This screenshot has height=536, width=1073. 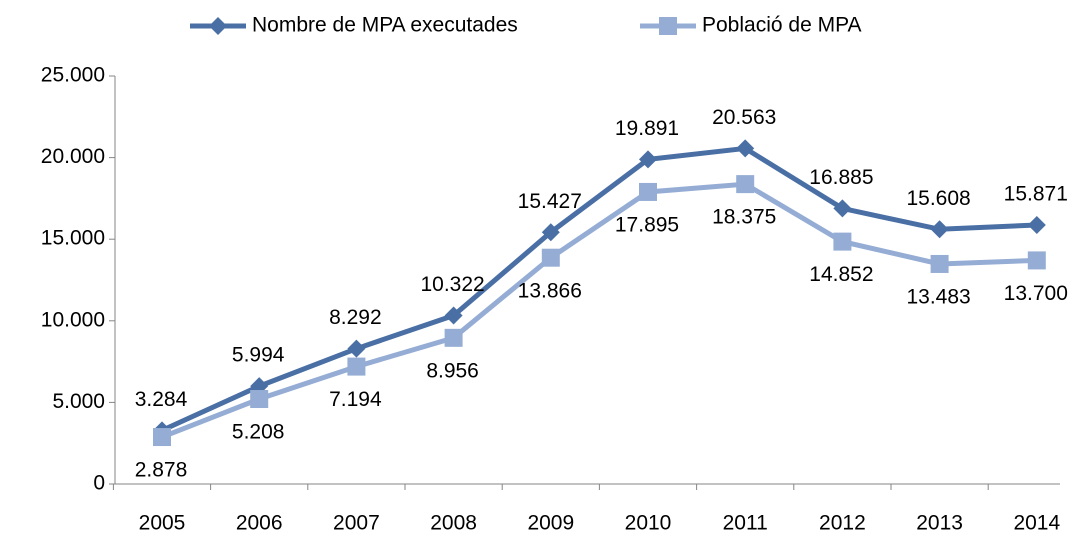 What do you see at coordinates (259, 523) in the screenshot?
I see `x-tick-label: 2006` at bounding box center [259, 523].